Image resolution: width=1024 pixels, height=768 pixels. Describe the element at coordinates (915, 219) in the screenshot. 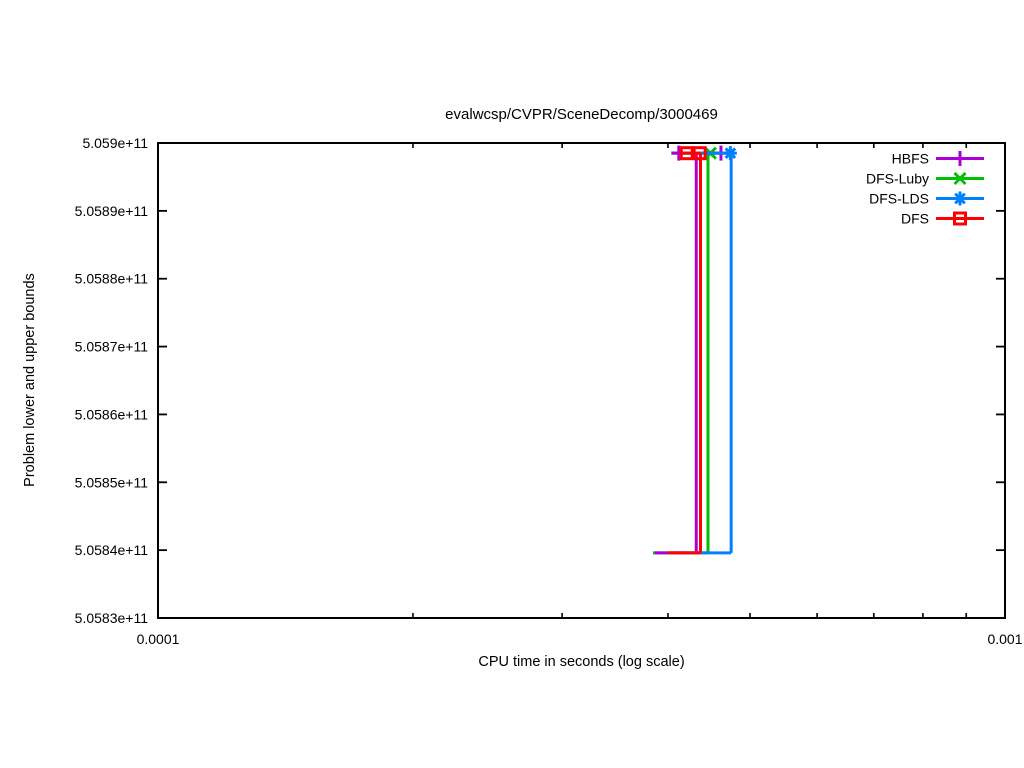

I see `legend-label-dfs: DFS` at that location.